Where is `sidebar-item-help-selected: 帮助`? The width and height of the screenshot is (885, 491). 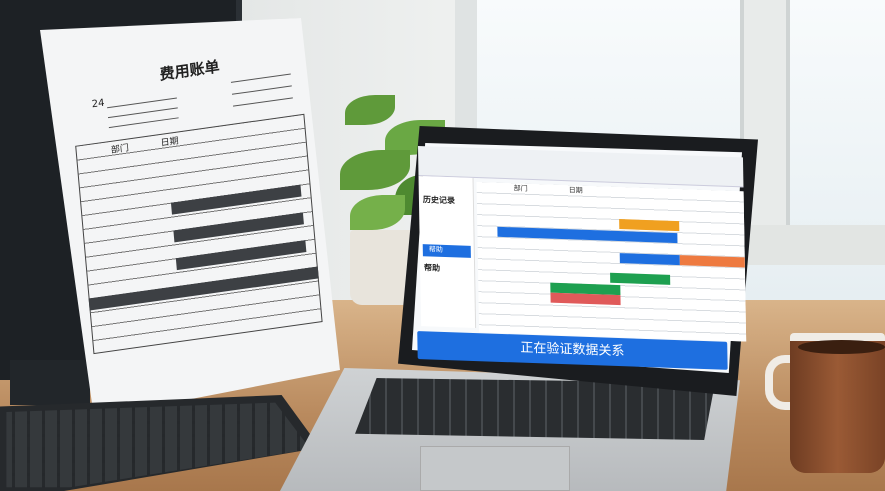 sidebar-item-help-selected: 帮助 is located at coordinates (446, 251).